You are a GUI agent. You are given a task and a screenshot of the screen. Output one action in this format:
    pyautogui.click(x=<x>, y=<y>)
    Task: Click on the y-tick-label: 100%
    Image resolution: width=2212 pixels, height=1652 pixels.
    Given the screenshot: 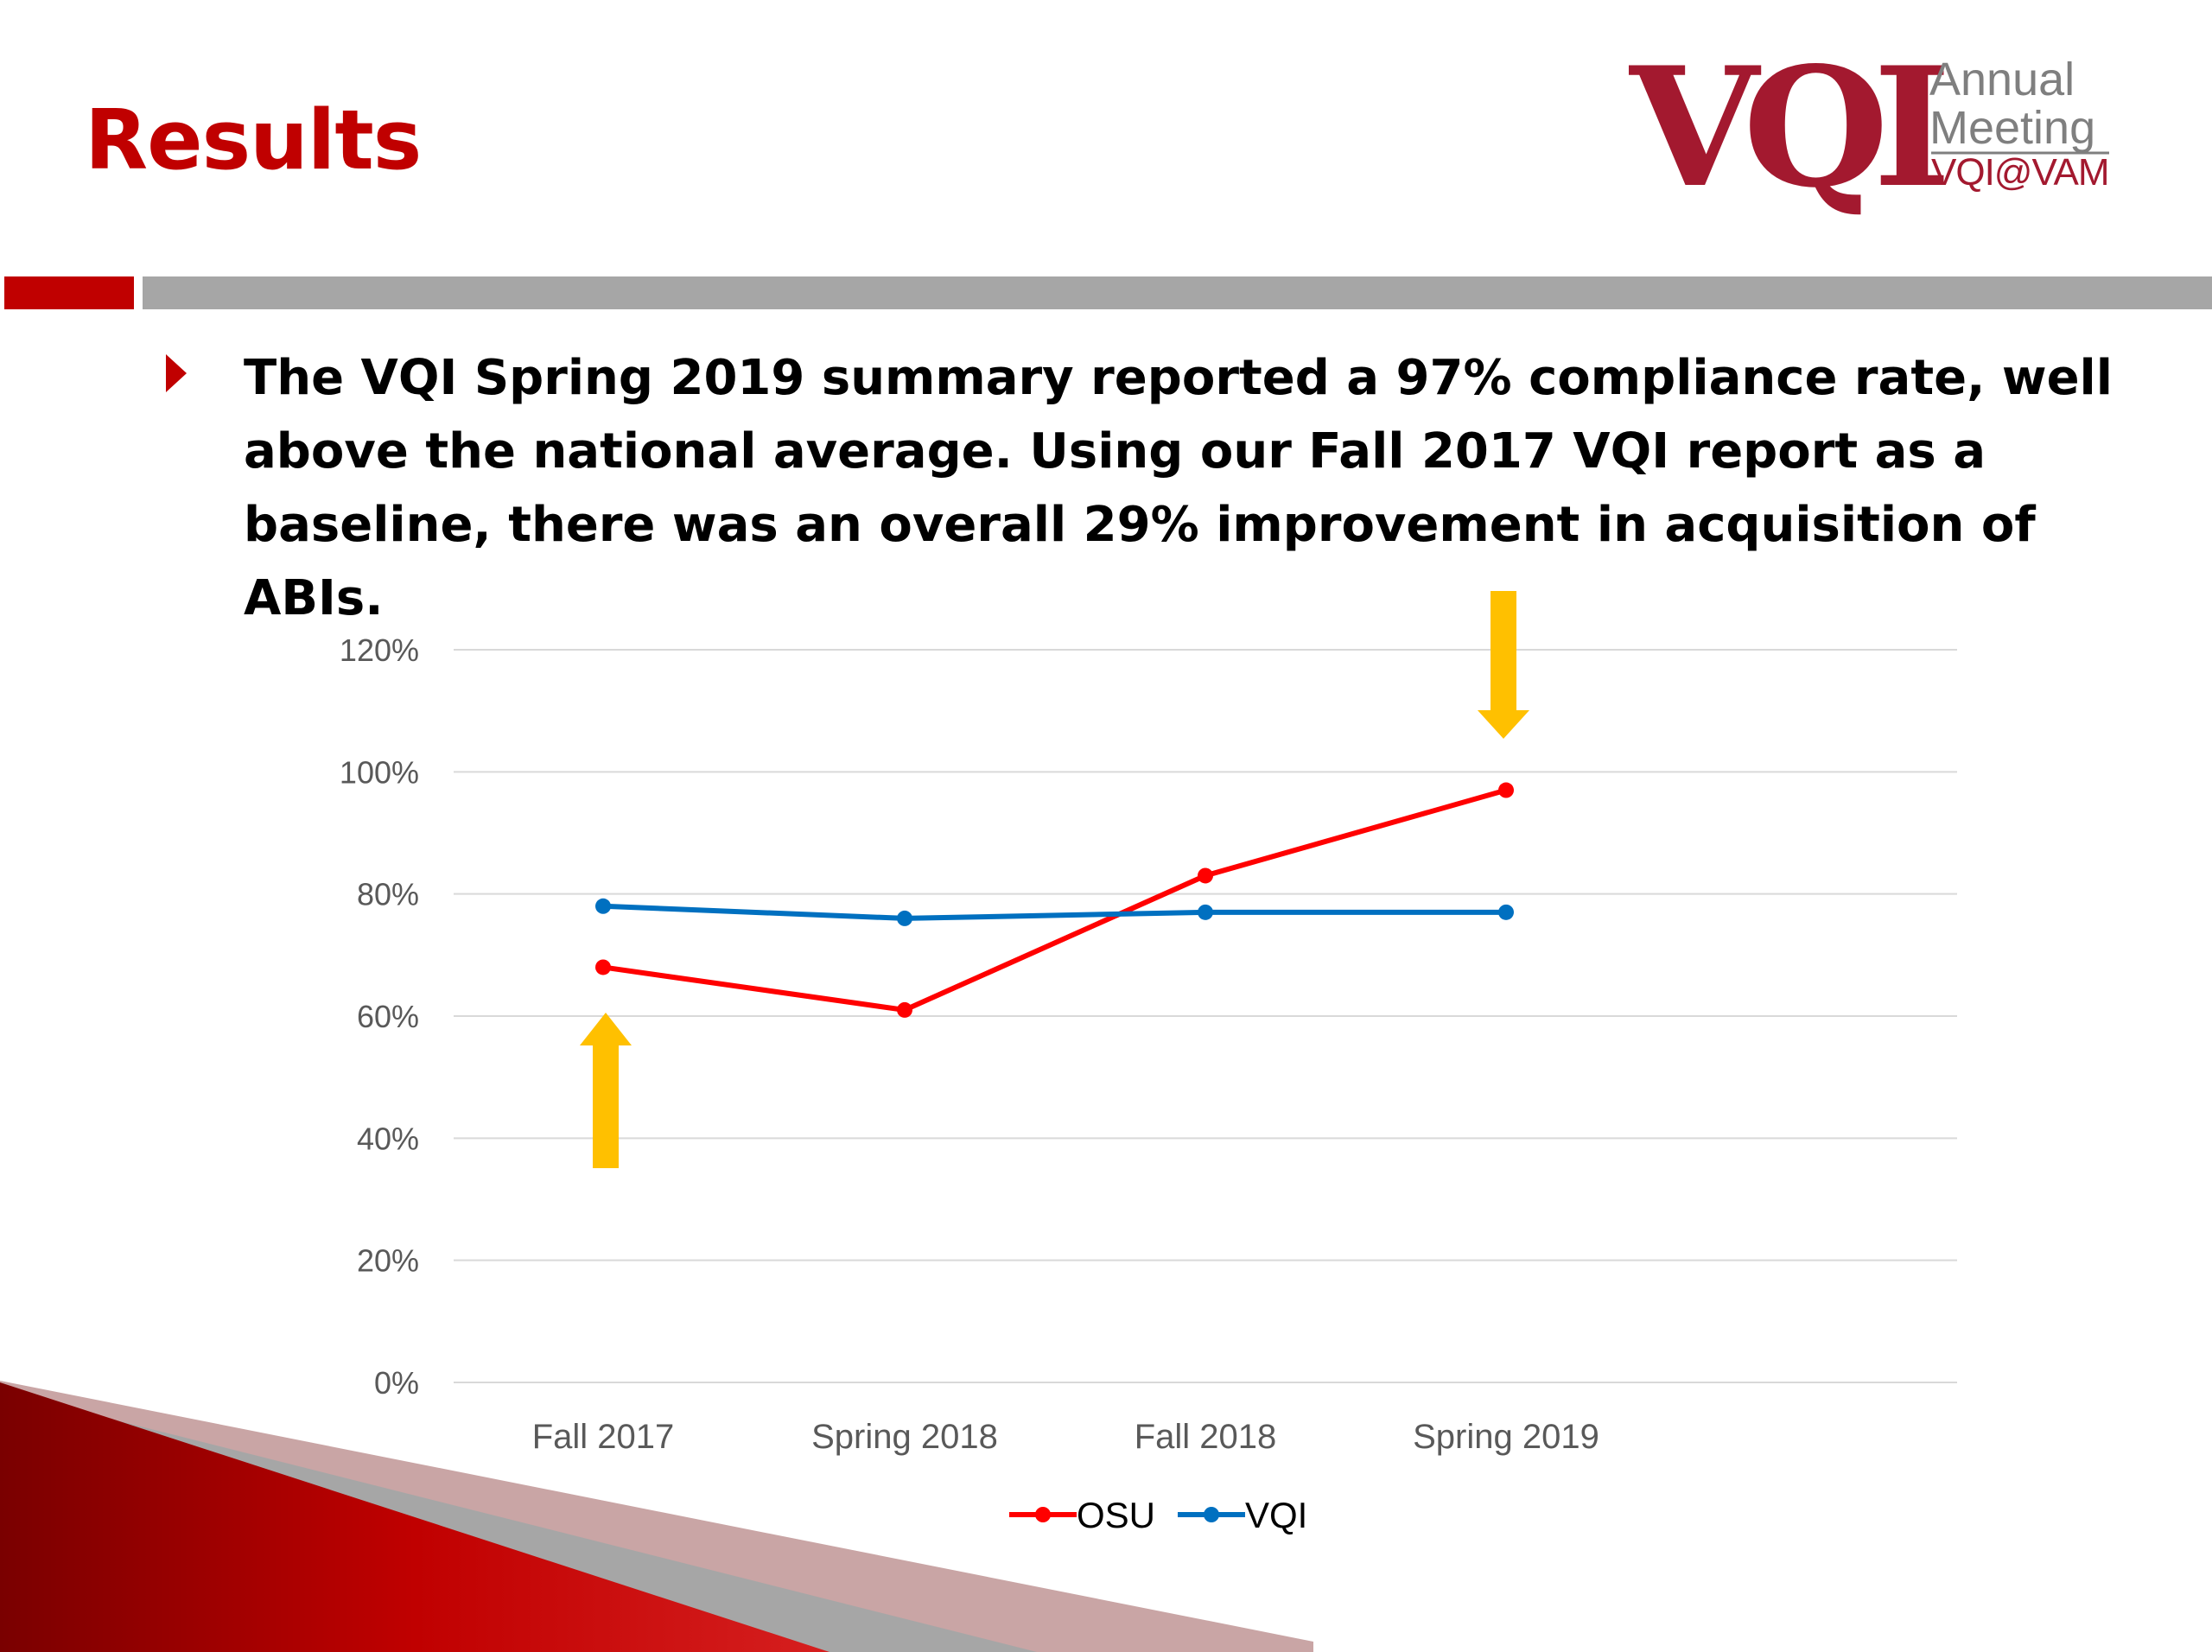 What is the action you would take?
    pyautogui.click(x=379, y=772)
    